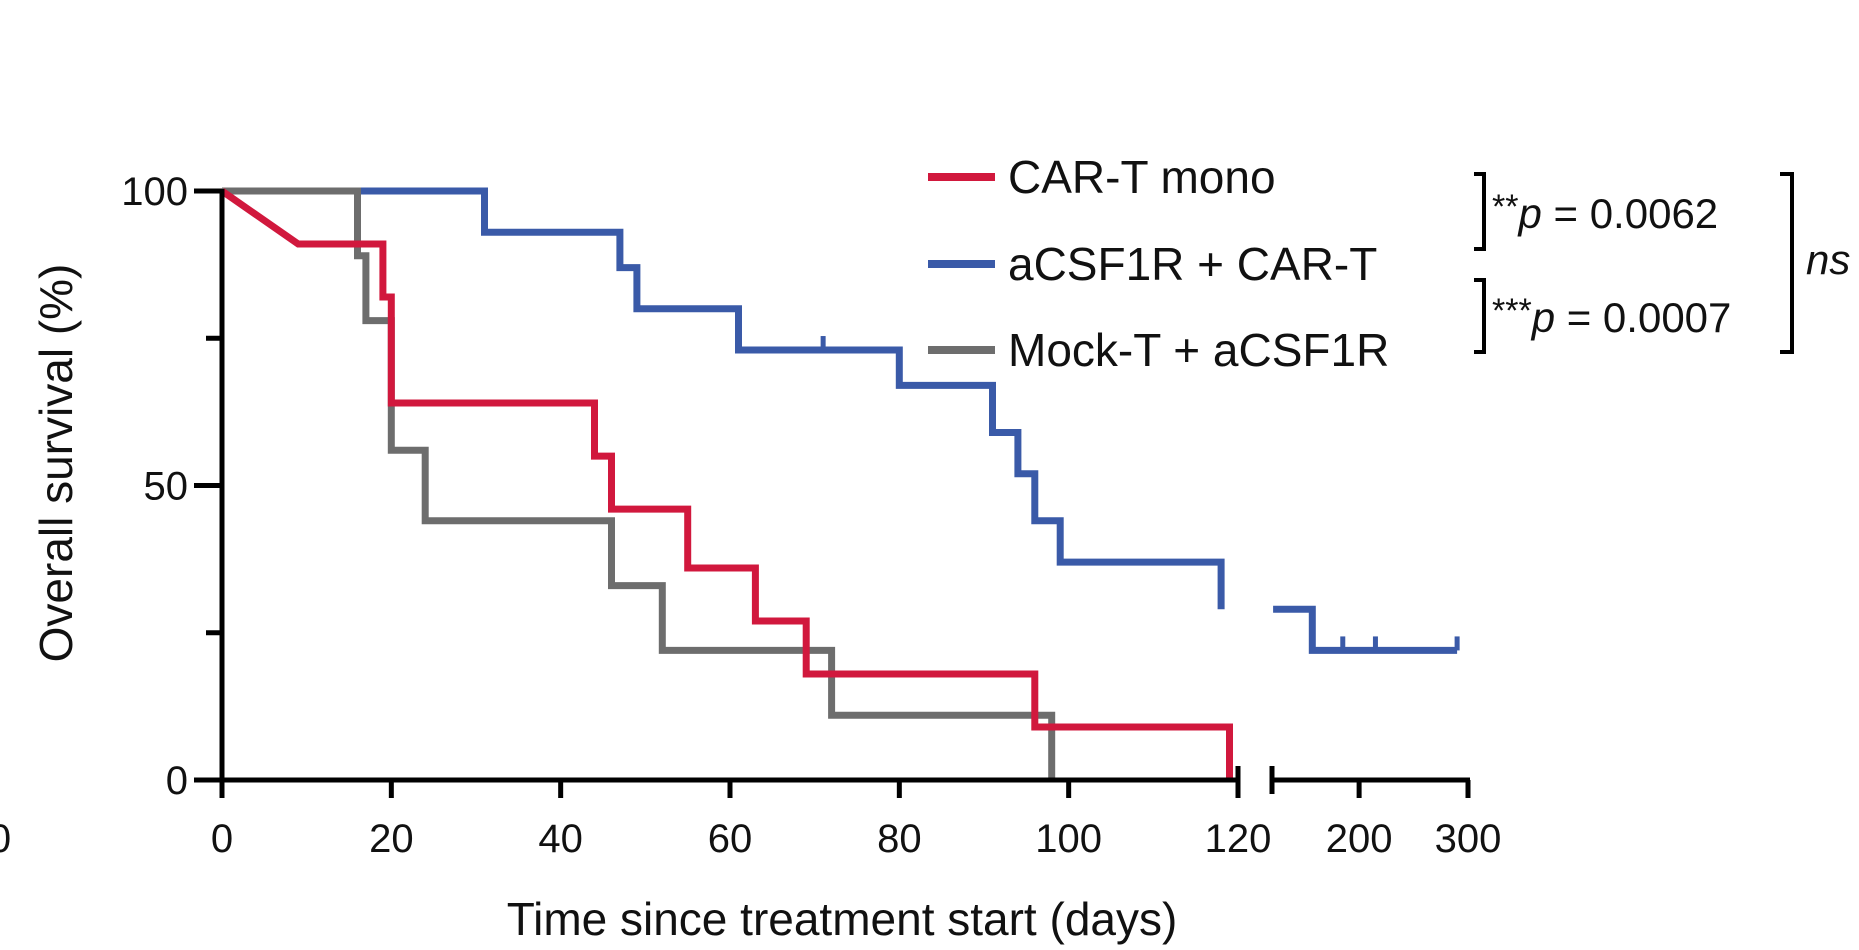 The height and width of the screenshot is (950, 1859). I want to click on legend-label-car-t-mono: CAR-T mono, so click(1142, 177).